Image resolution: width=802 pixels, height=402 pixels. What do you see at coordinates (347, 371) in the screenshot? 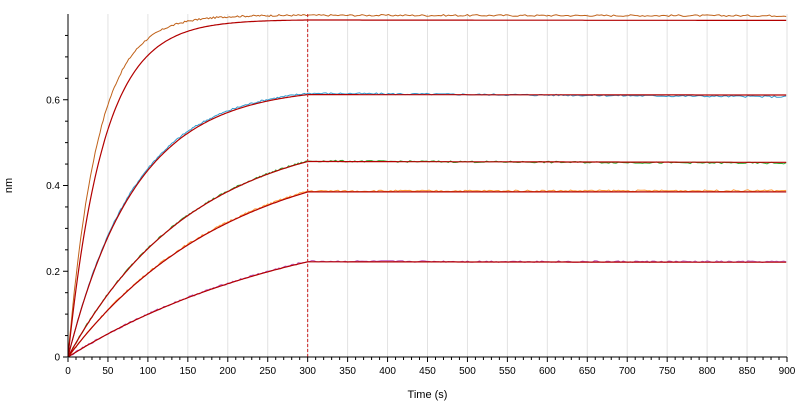
I see `x-tick-label: 350` at bounding box center [347, 371].